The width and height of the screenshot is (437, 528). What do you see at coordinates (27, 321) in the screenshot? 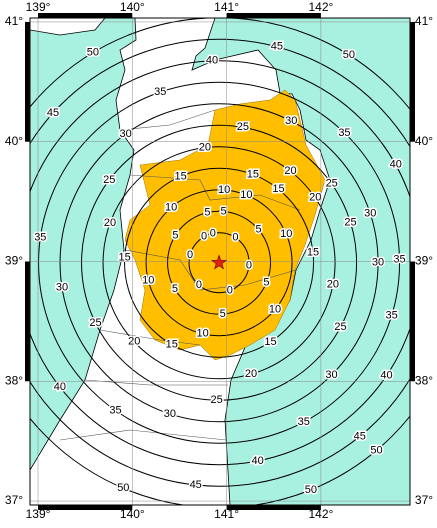
I see `frame-bar-left` at bounding box center [27, 321].